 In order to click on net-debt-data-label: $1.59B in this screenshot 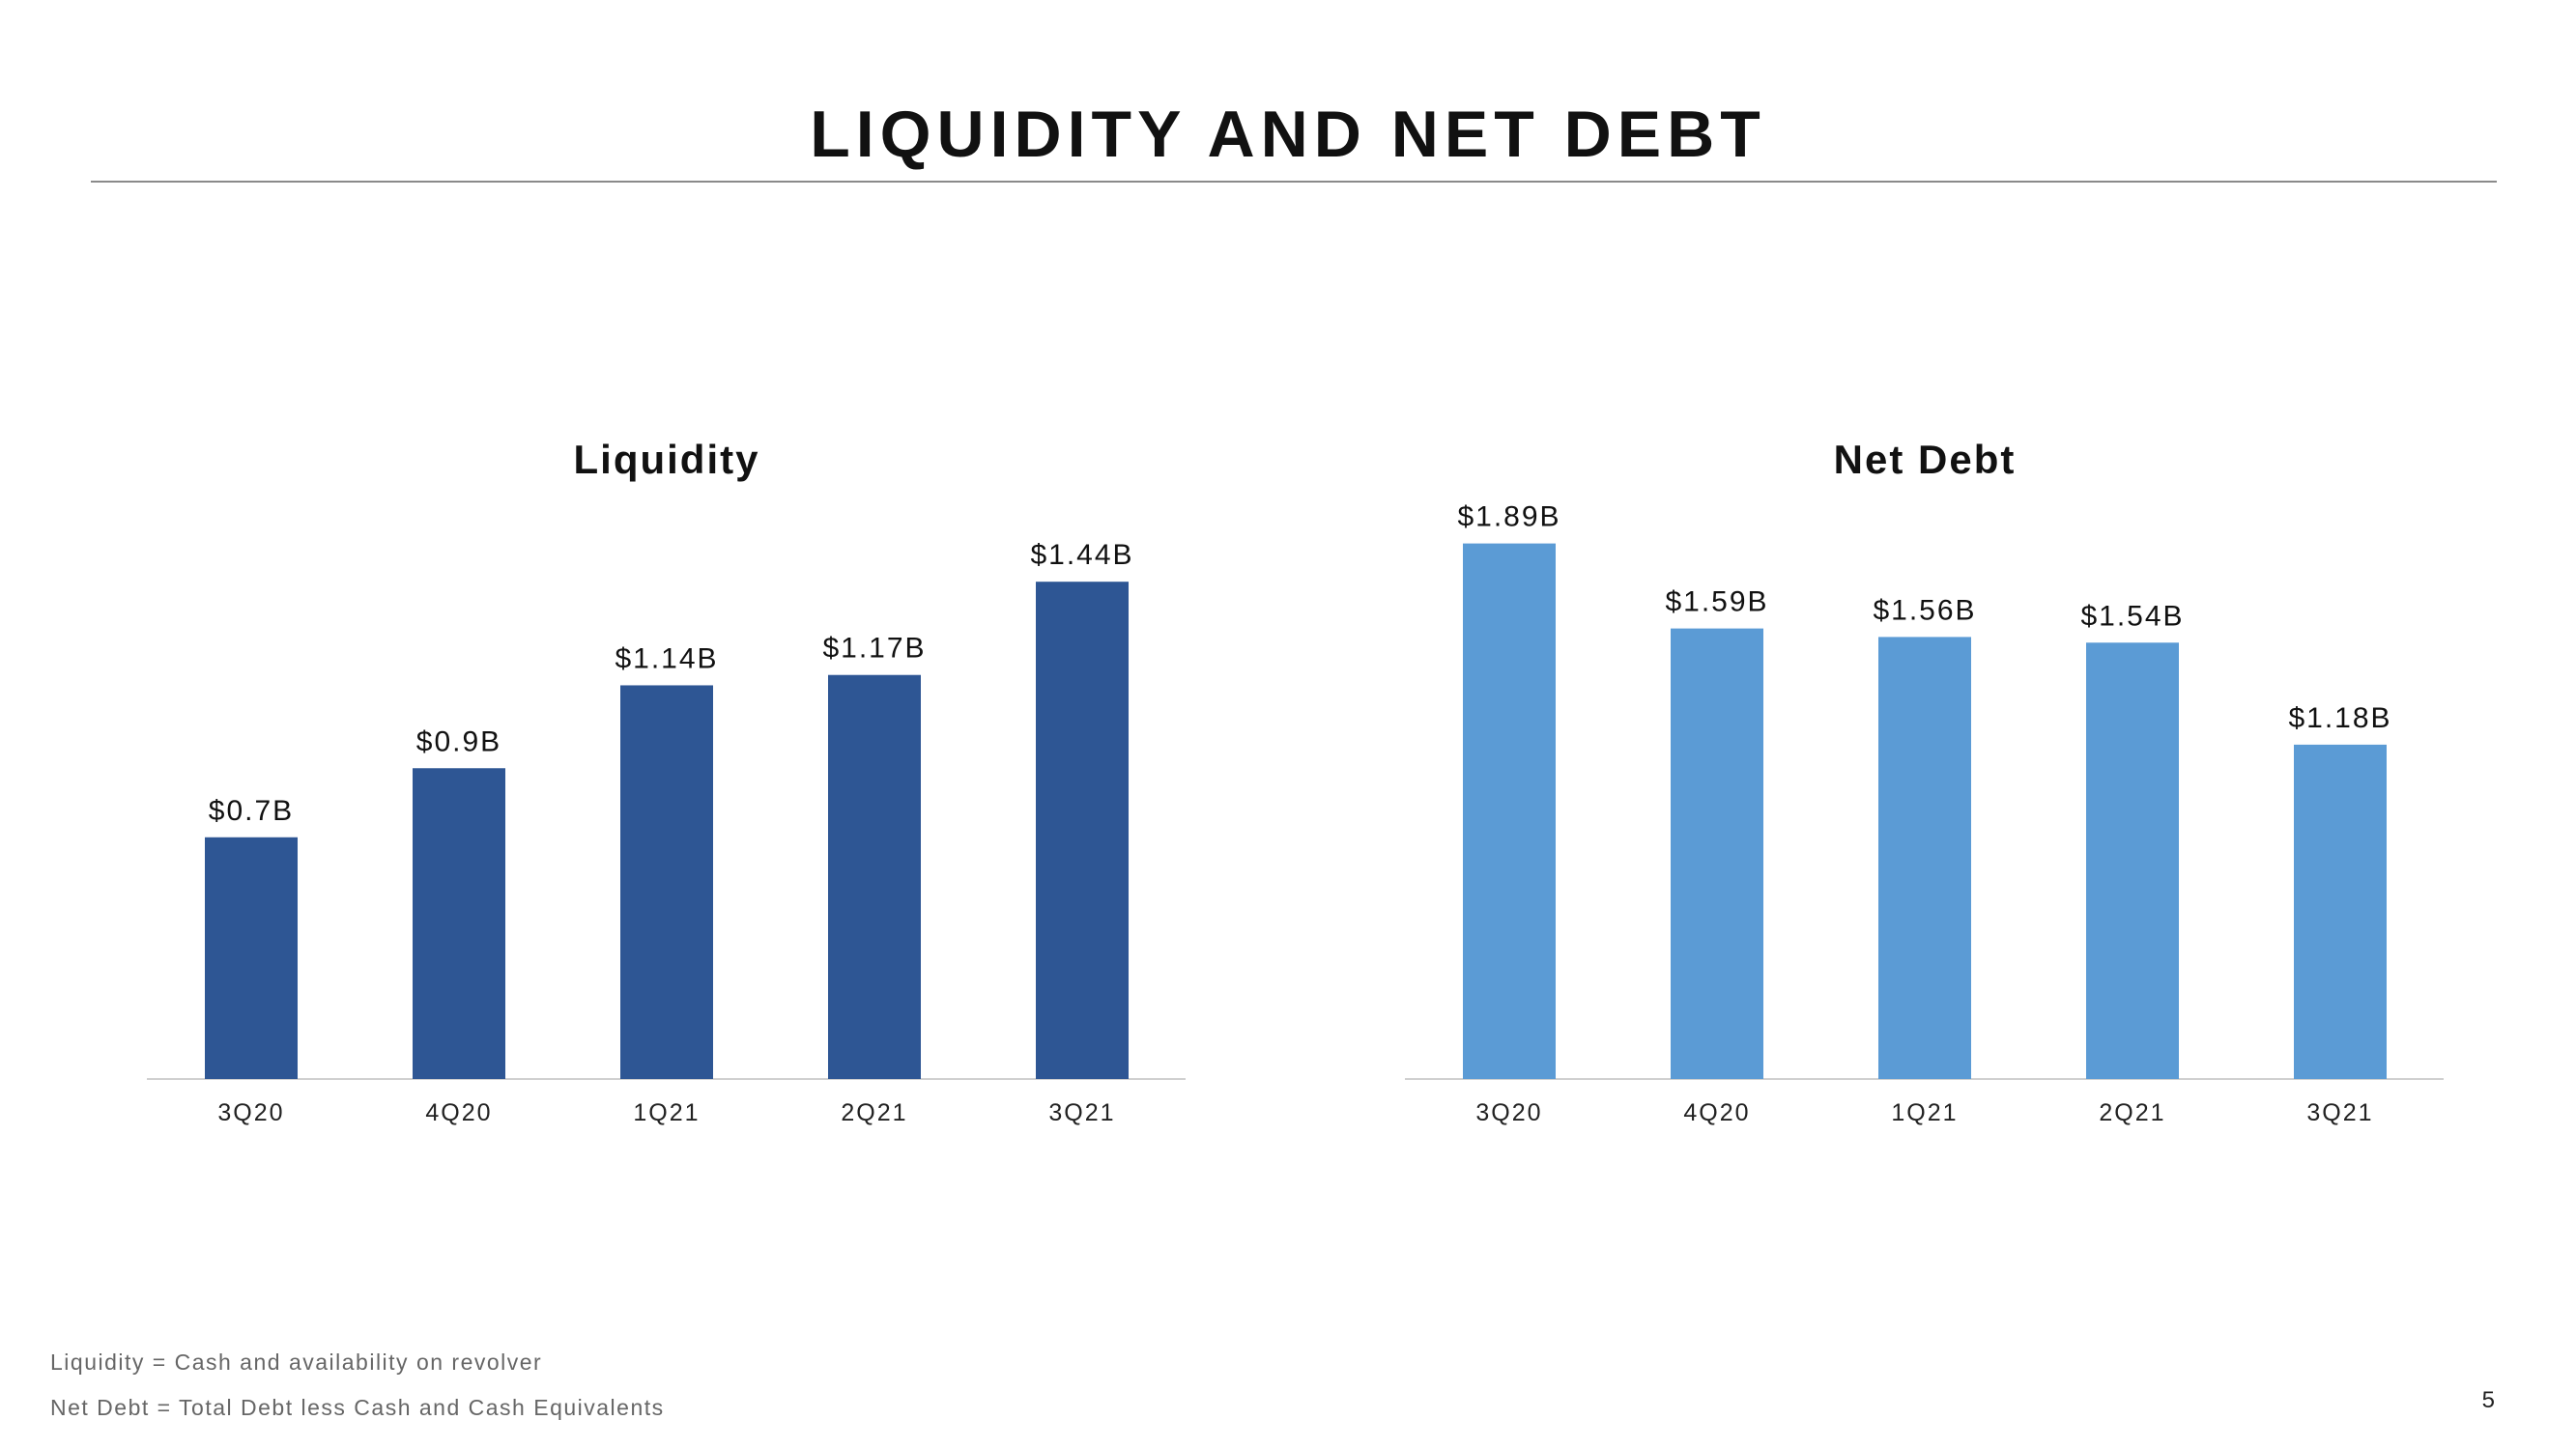, I will do `click(1717, 602)`.